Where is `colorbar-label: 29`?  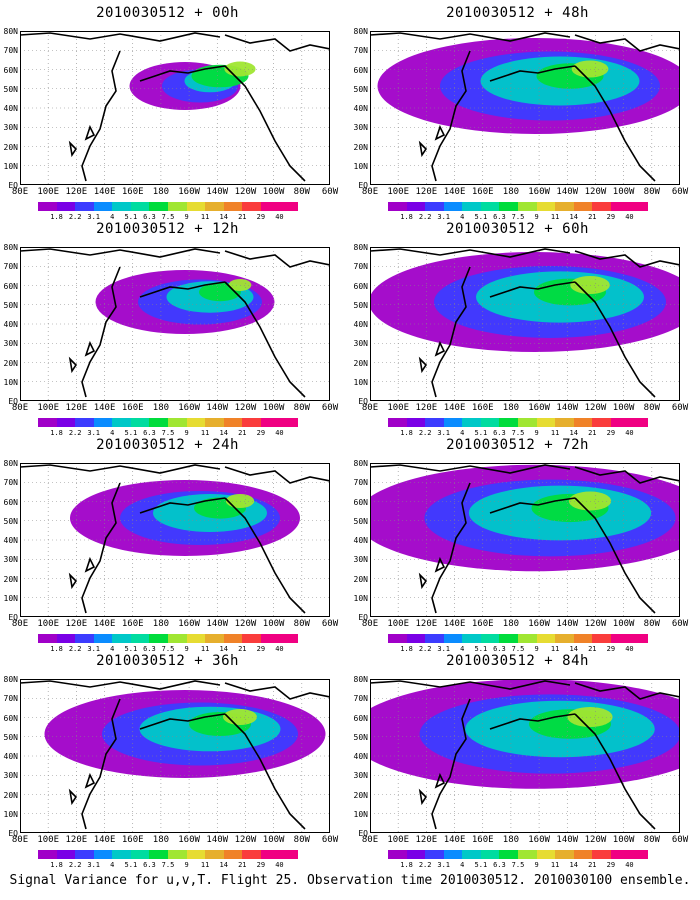 colorbar-label: 29 is located at coordinates (261, 217).